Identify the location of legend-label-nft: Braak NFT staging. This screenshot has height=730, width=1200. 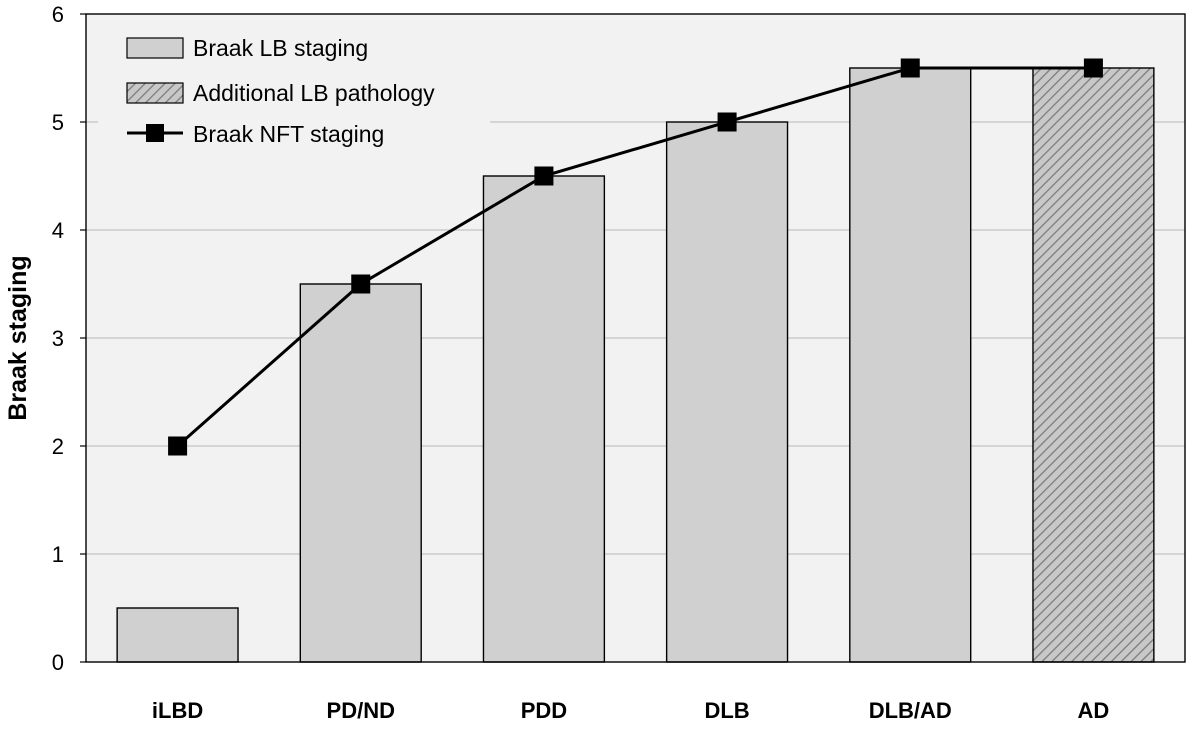
(288, 134).